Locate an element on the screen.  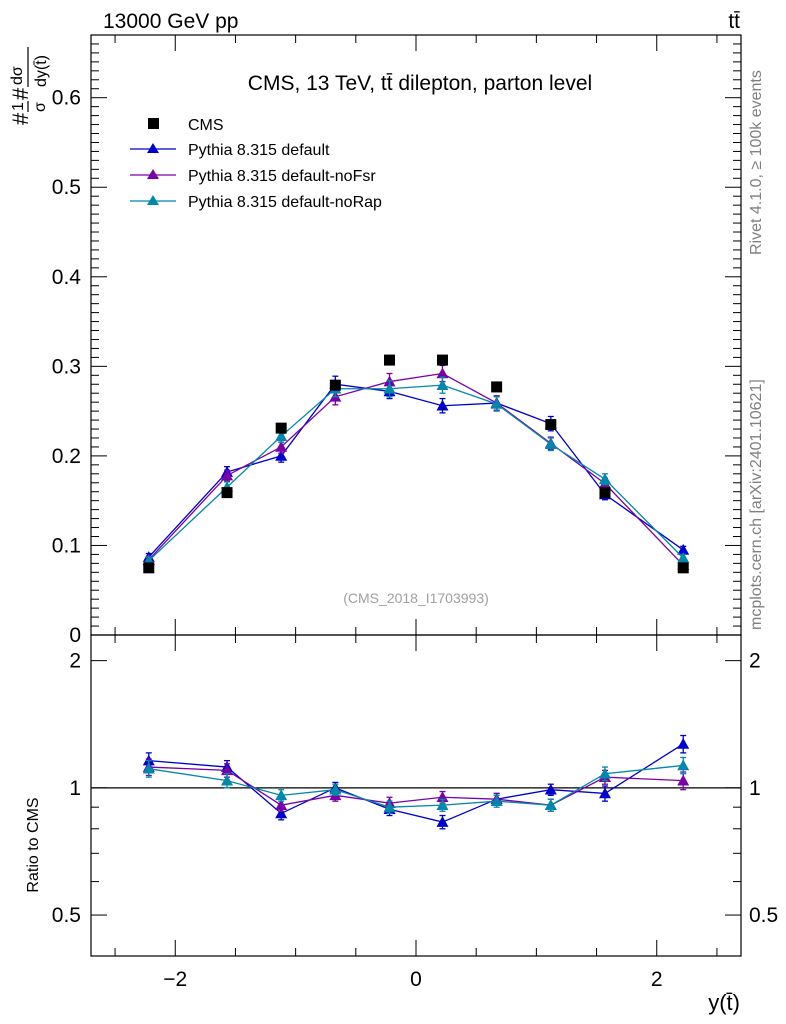
svg-text: dσ is located at coordinates (17, 75).